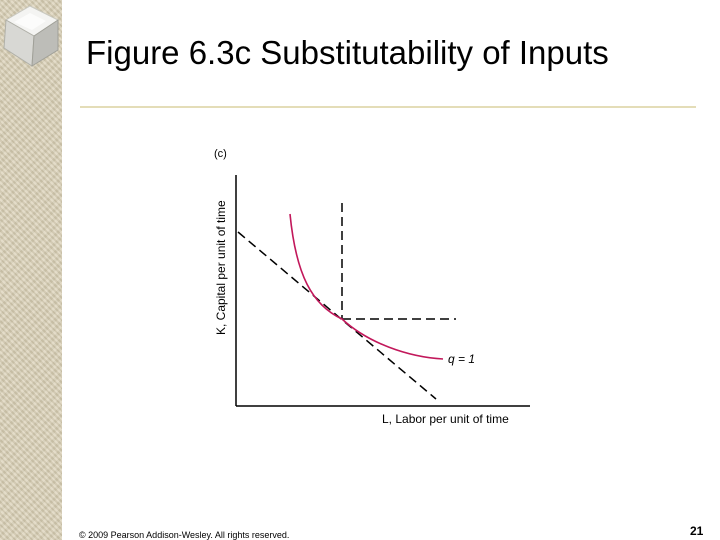  Describe the element at coordinates (388, 107) in the screenshot. I see `title-divider` at that location.